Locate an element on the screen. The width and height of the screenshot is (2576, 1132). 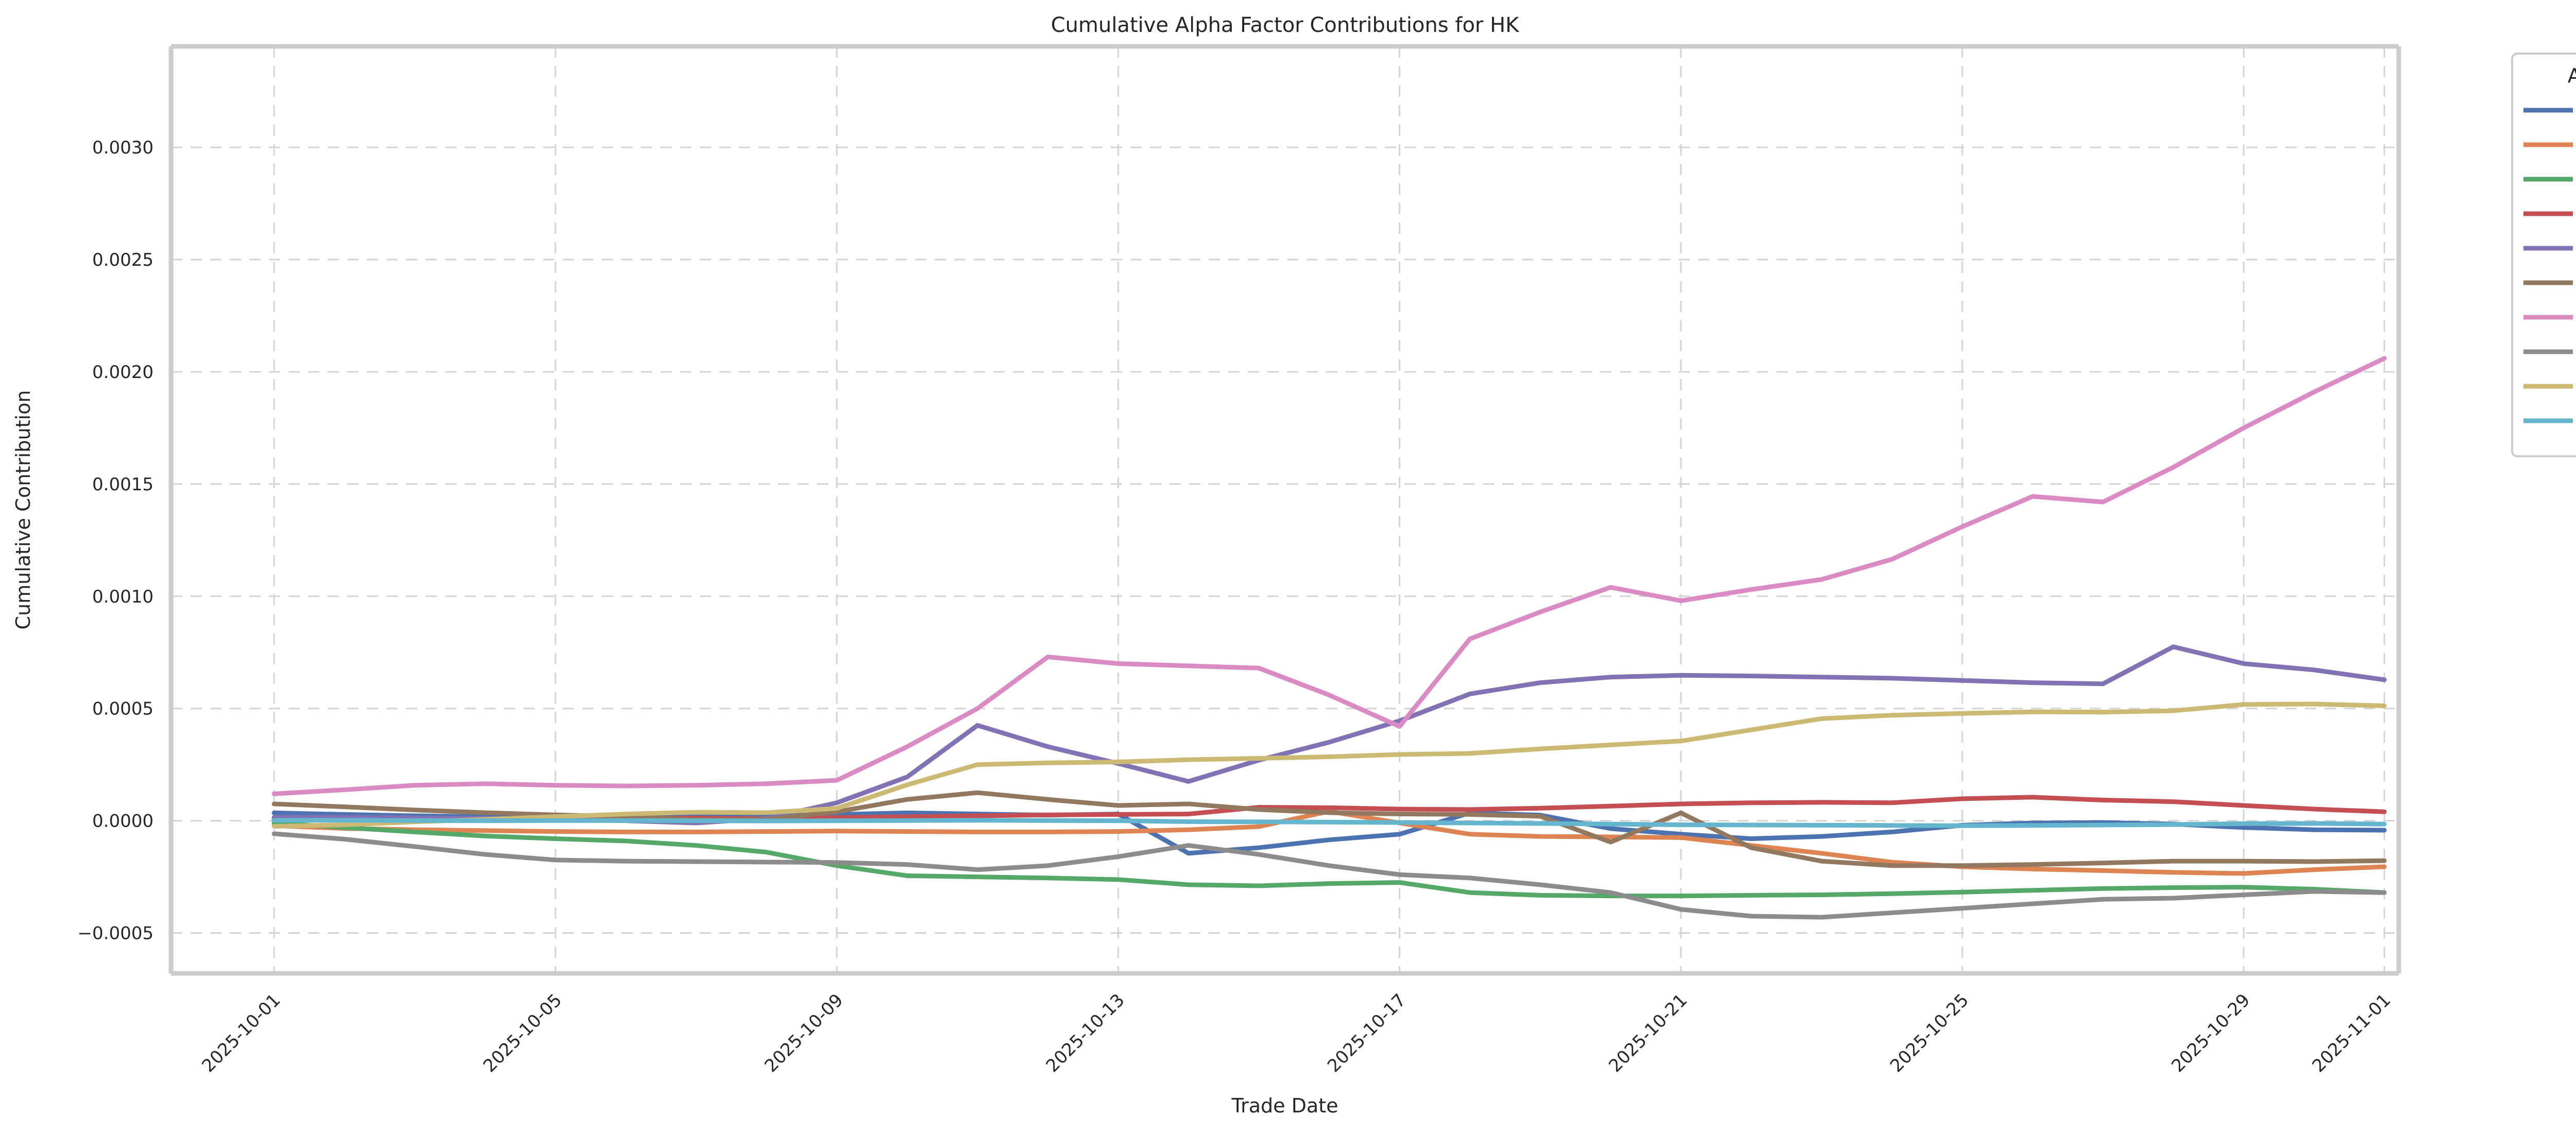
legend-item-value_gc: value_gc is located at coordinates (2549, 388).